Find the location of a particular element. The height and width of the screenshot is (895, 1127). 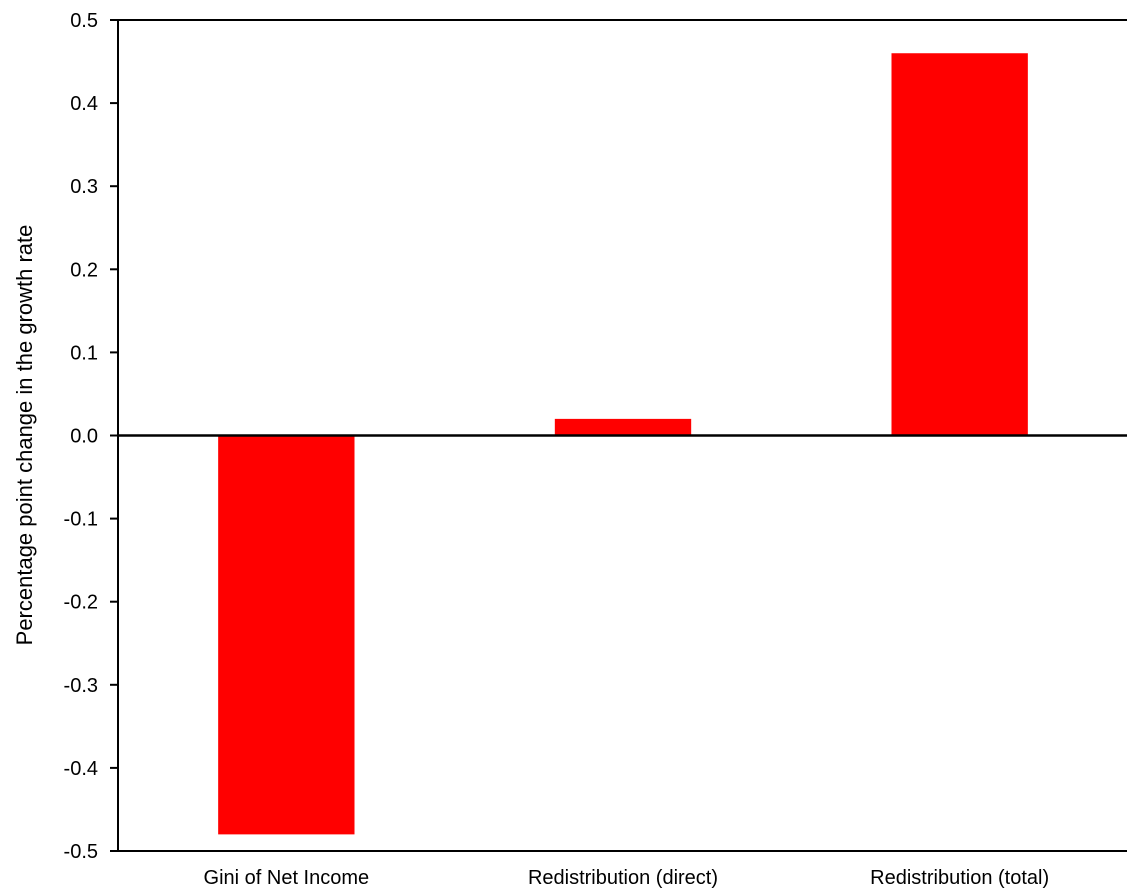

y-tick-label: -0.4 is located at coordinates (81, 769).